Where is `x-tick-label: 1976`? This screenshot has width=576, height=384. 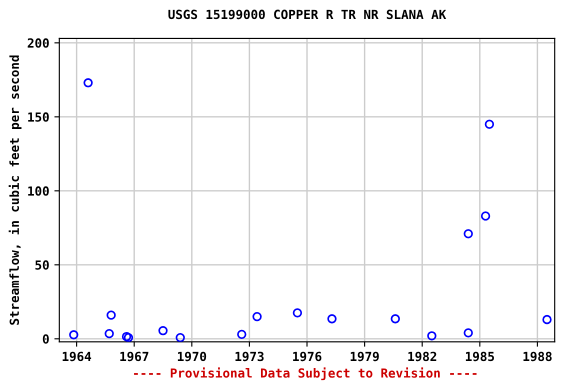
x-tick-label: 1976 is located at coordinates (307, 357).